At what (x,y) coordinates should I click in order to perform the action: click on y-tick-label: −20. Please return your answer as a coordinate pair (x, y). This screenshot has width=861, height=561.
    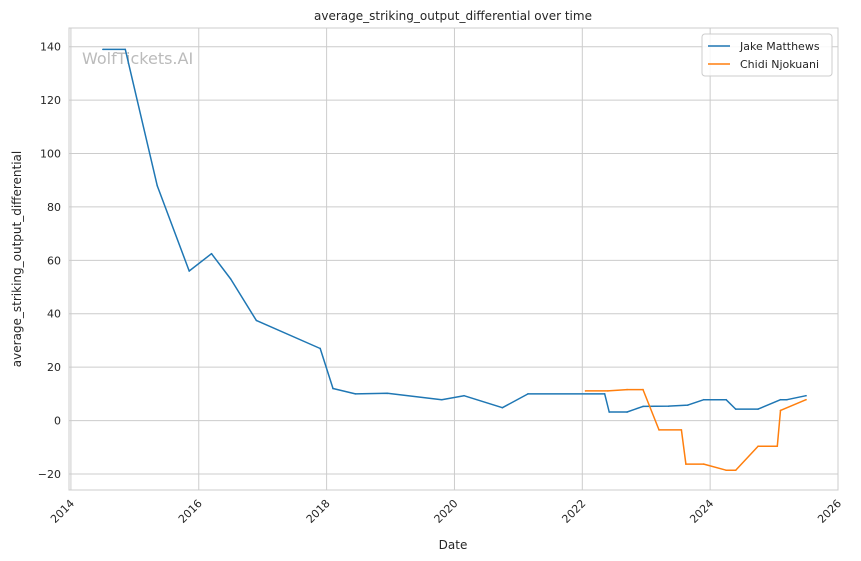
    Looking at the image, I should click on (49, 474).